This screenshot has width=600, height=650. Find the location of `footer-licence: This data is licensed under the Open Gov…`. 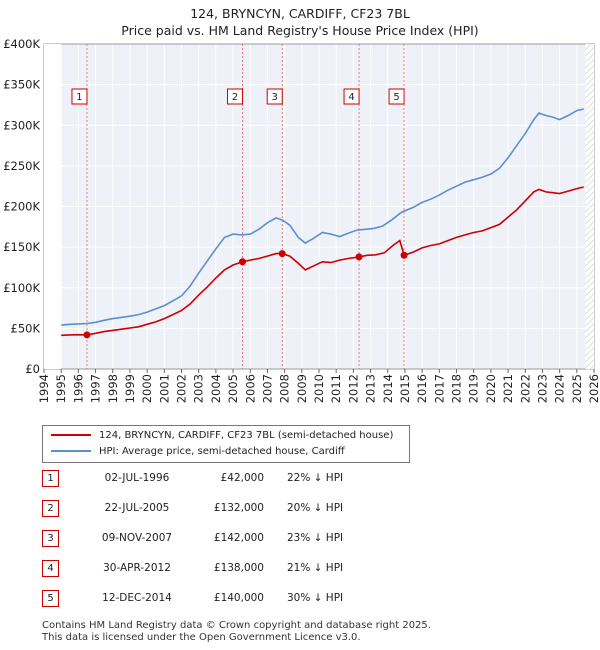

footer-licence: This data is licensed under the Open Gov… is located at coordinates (201, 637).